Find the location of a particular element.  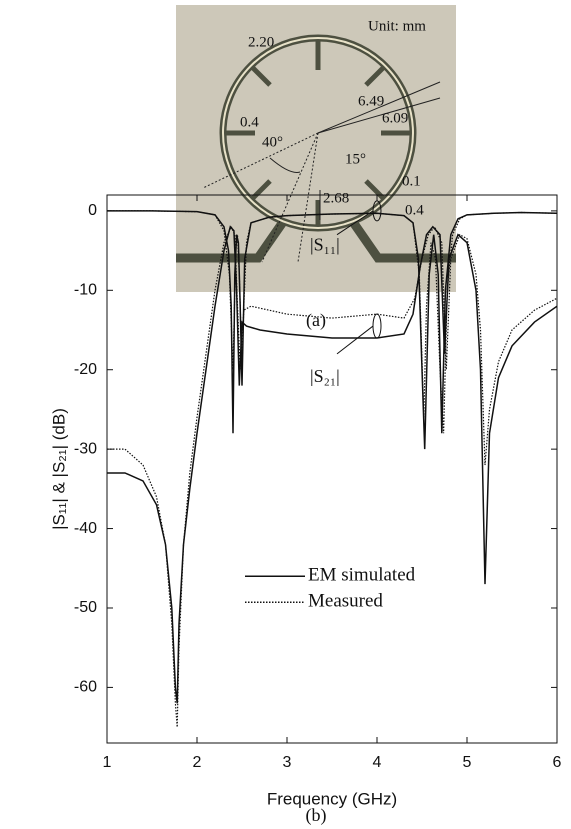

x-axis-label: Frequency (GHz) is located at coordinates (332, 798).